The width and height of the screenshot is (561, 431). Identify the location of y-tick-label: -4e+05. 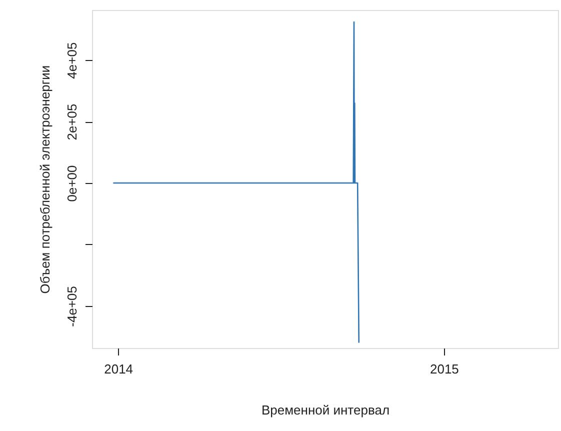
(72, 306).